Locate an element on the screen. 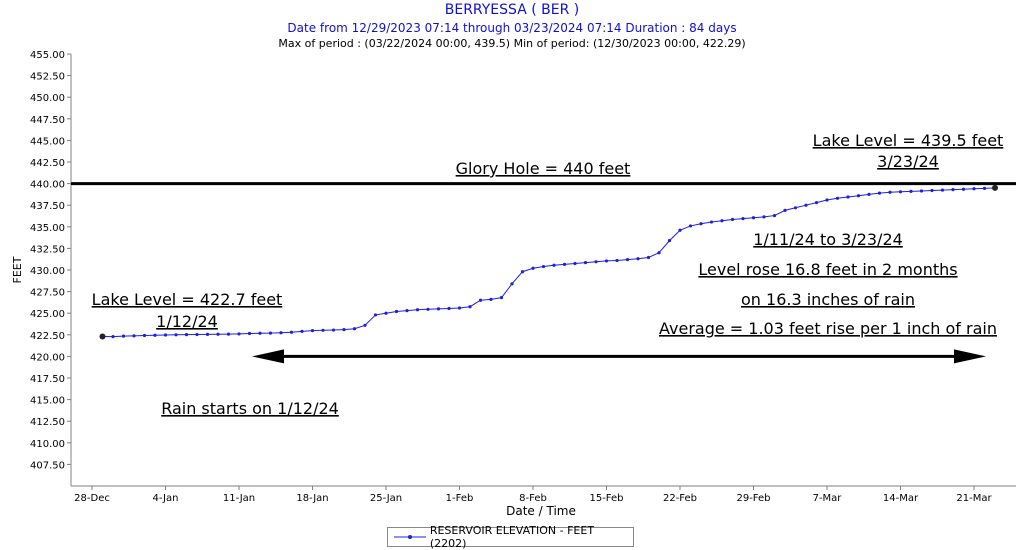  chart-title: BERRYESSA ( BER ) is located at coordinates (512, 10).